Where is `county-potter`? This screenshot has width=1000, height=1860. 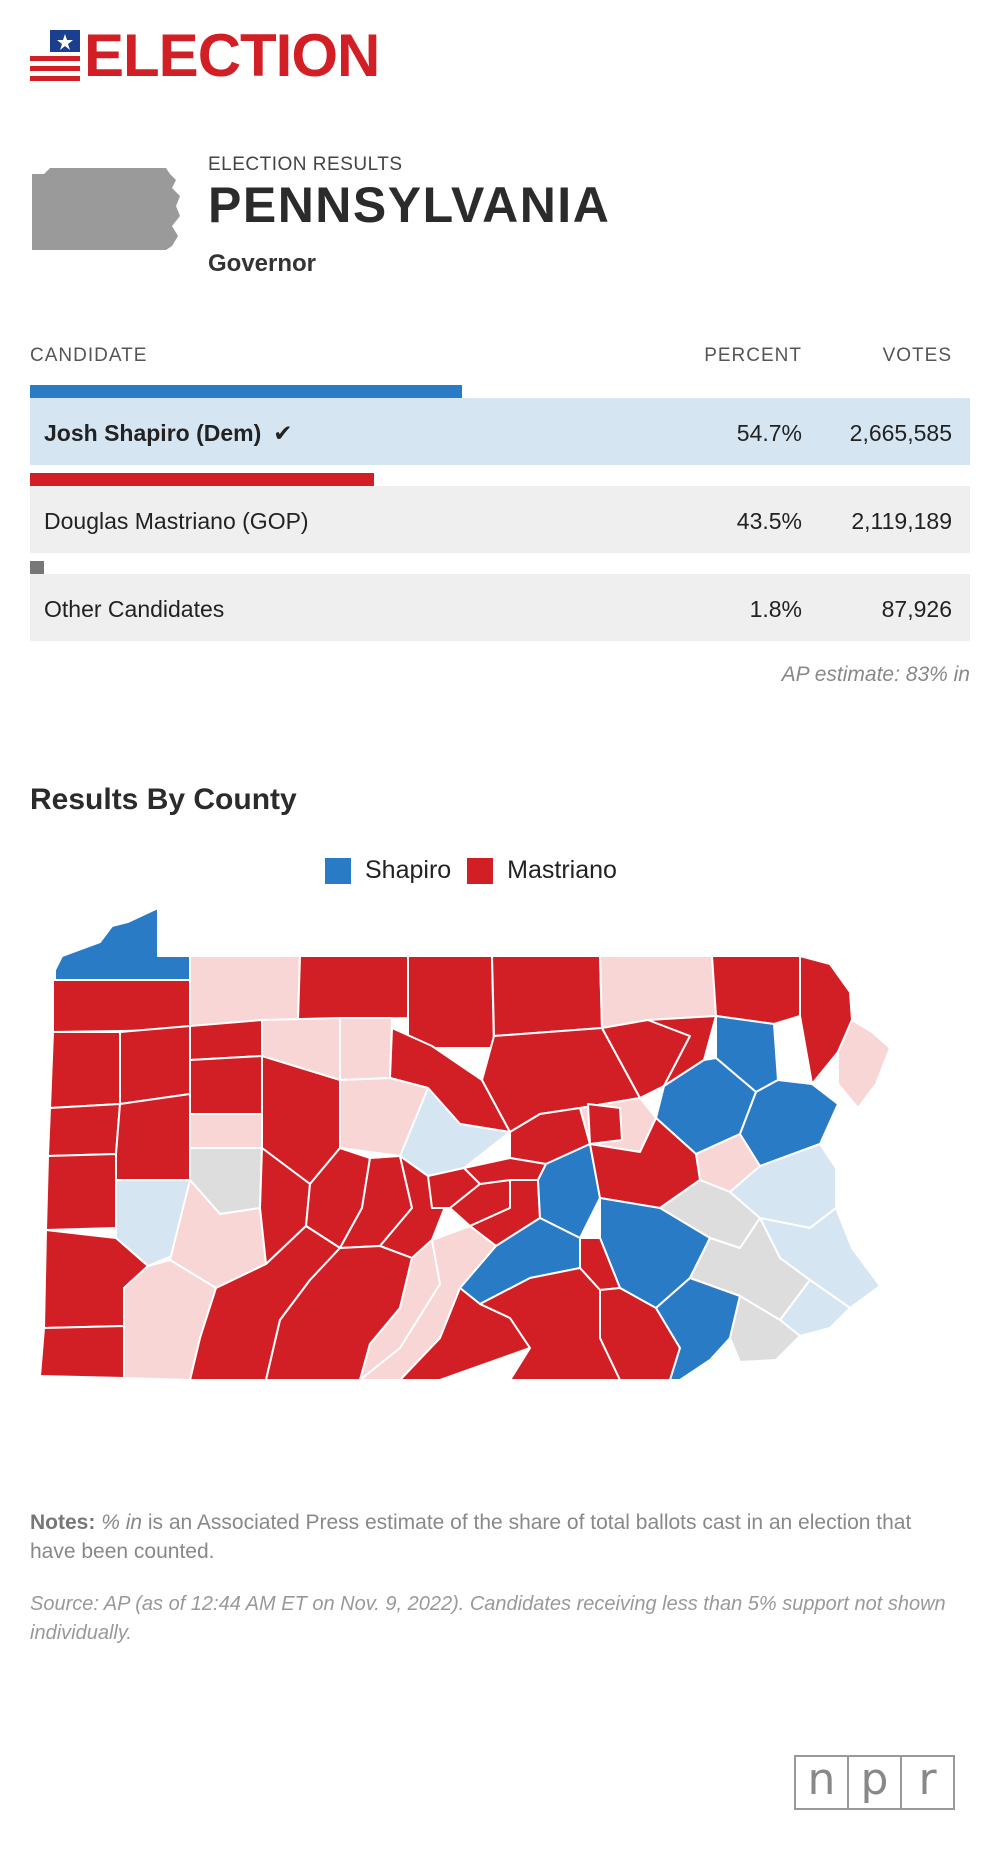
county-potter is located at coordinates (451, 1002).